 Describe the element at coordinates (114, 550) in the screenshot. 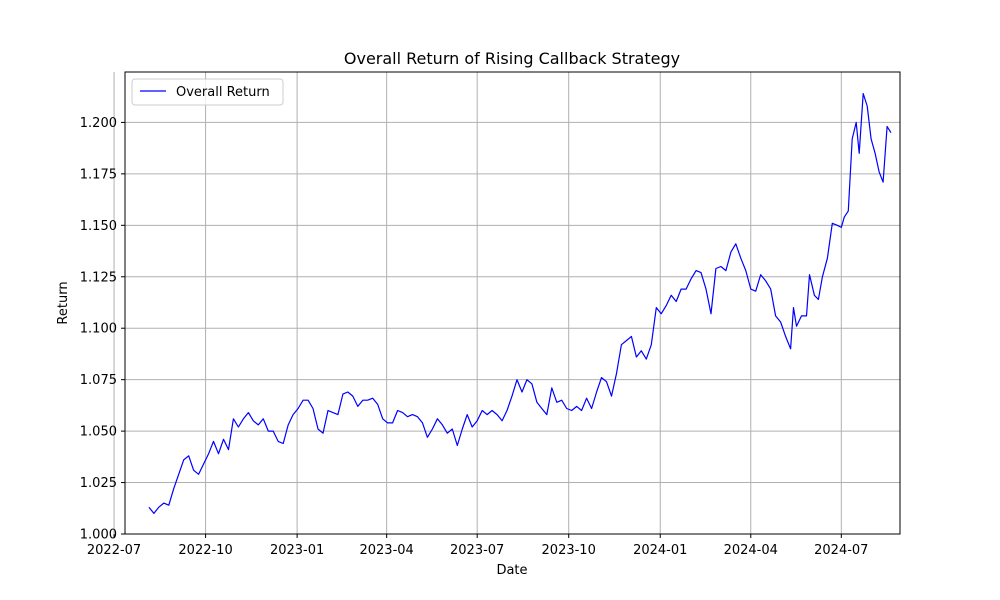

I see `x-tick-label: 2022-07` at that location.